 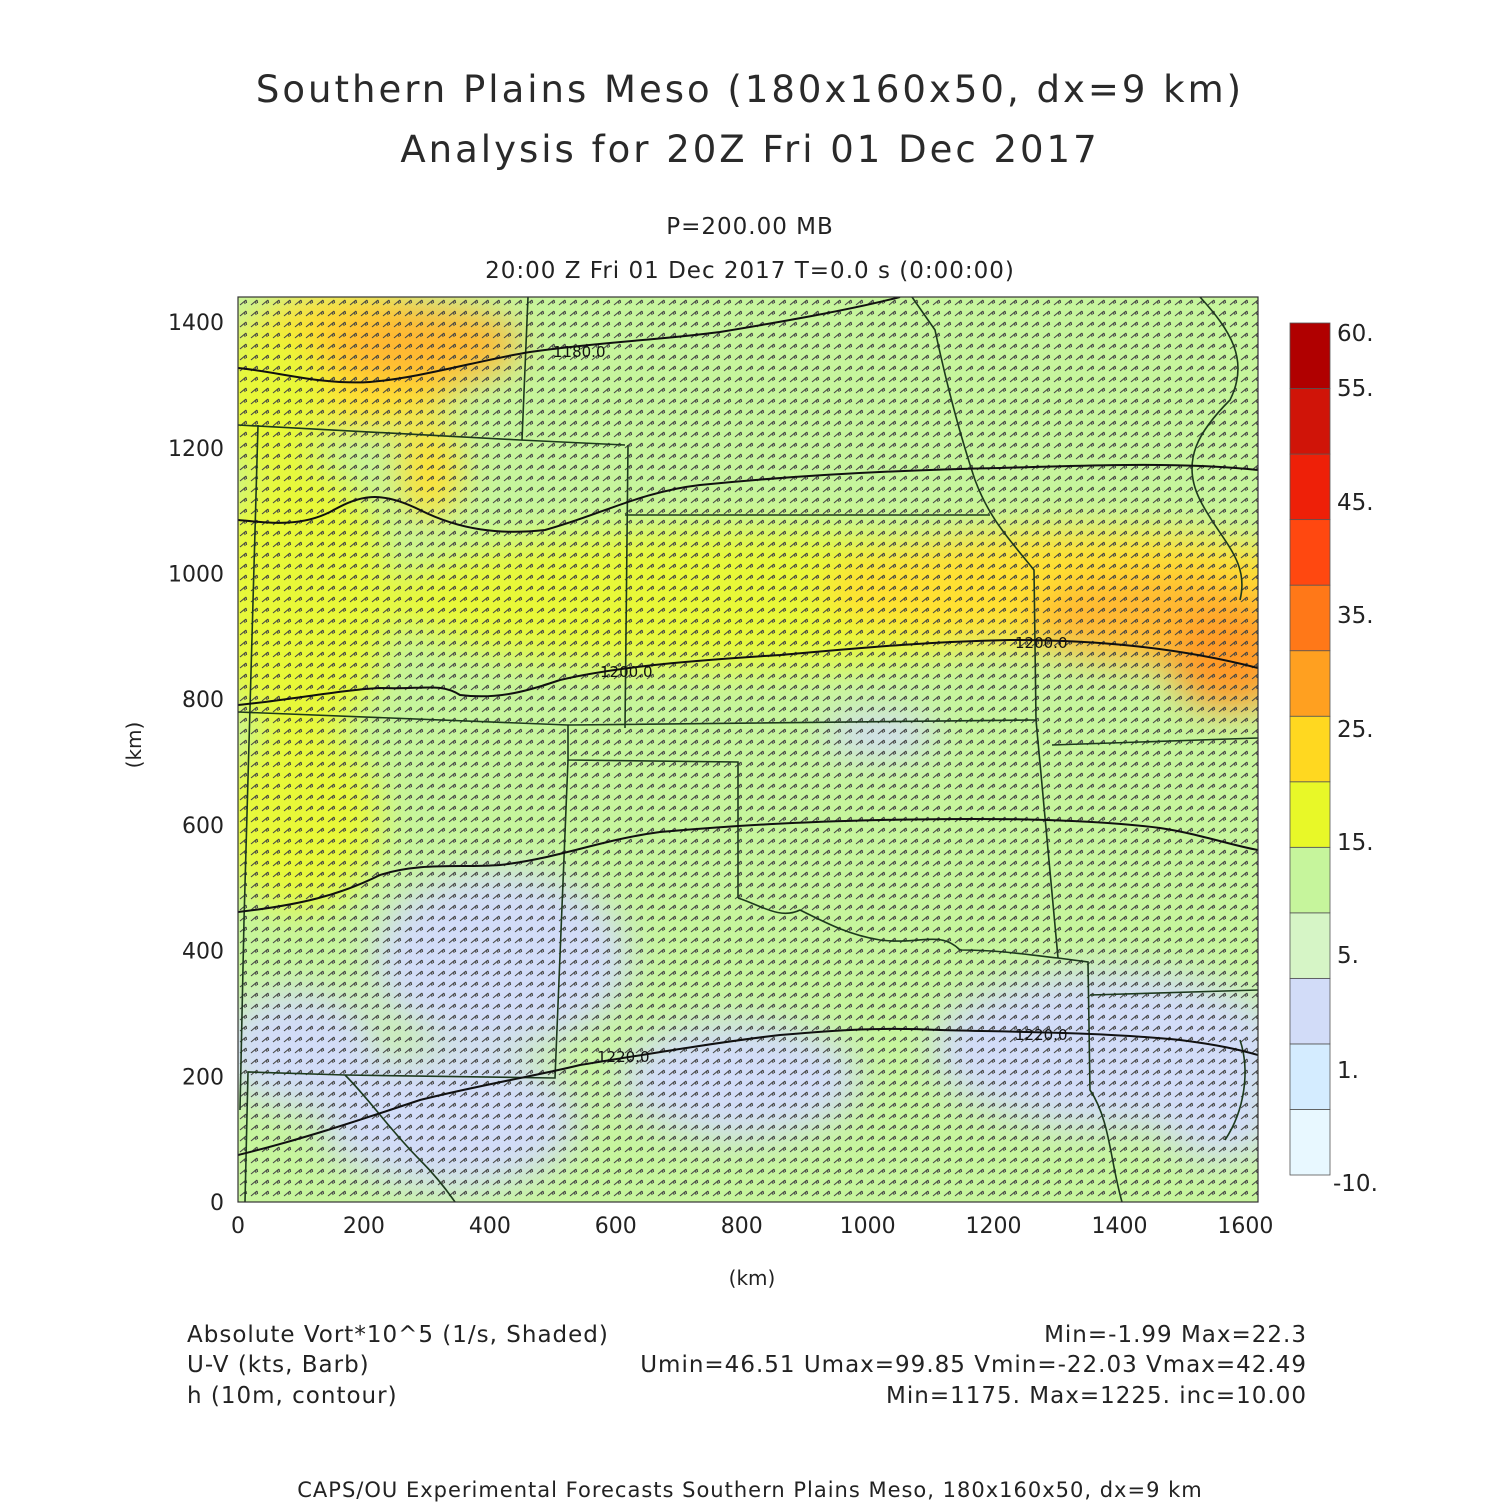 I want to click on state-border-louisiana, so click(x=1173, y=992).